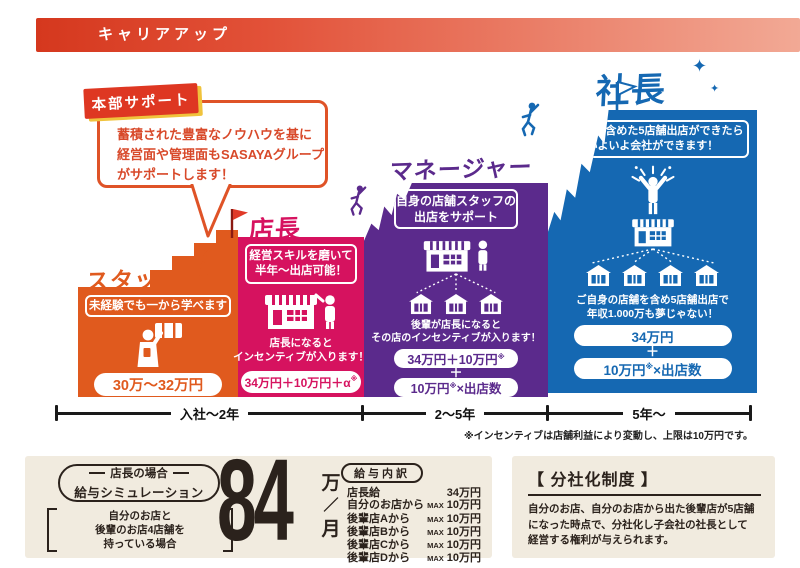 This screenshot has height=568, width=800. Describe the element at coordinates (456, 387) in the screenshot. I see `manager-incentive-pill: 10万円 ※ ×出店数` at that location.